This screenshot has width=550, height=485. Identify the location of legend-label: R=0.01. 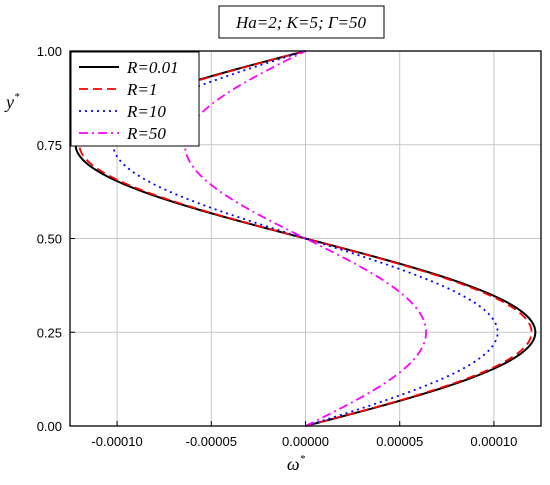
(152, 67).